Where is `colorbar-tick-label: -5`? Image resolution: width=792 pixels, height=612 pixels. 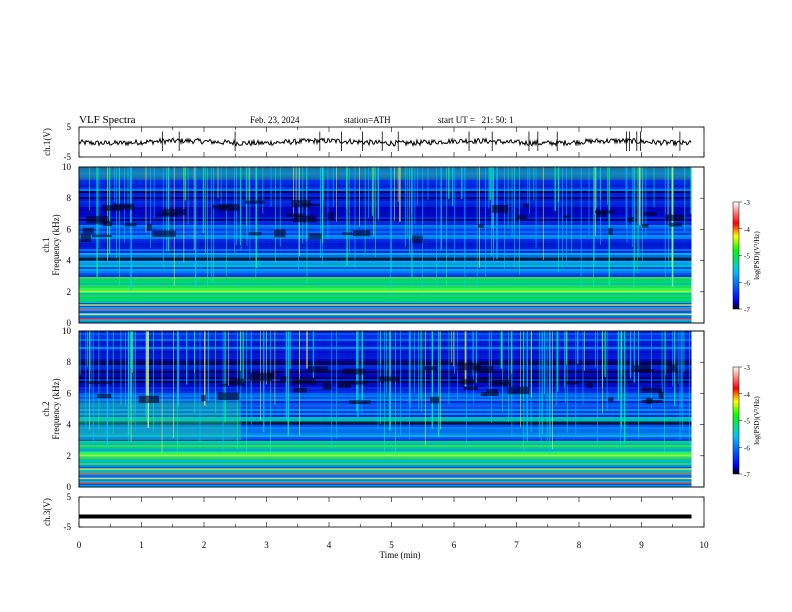
colorbar-tick-label: -5 is located at coordinates (747, 257).